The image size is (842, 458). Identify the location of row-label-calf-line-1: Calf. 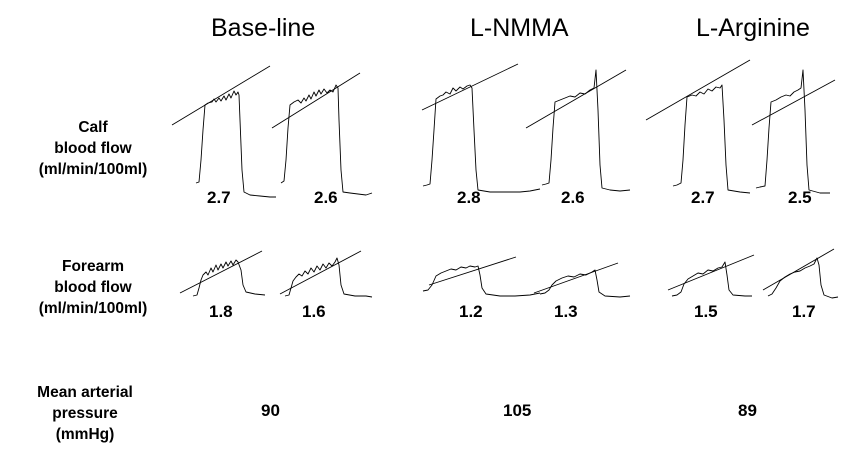
(93, 127).